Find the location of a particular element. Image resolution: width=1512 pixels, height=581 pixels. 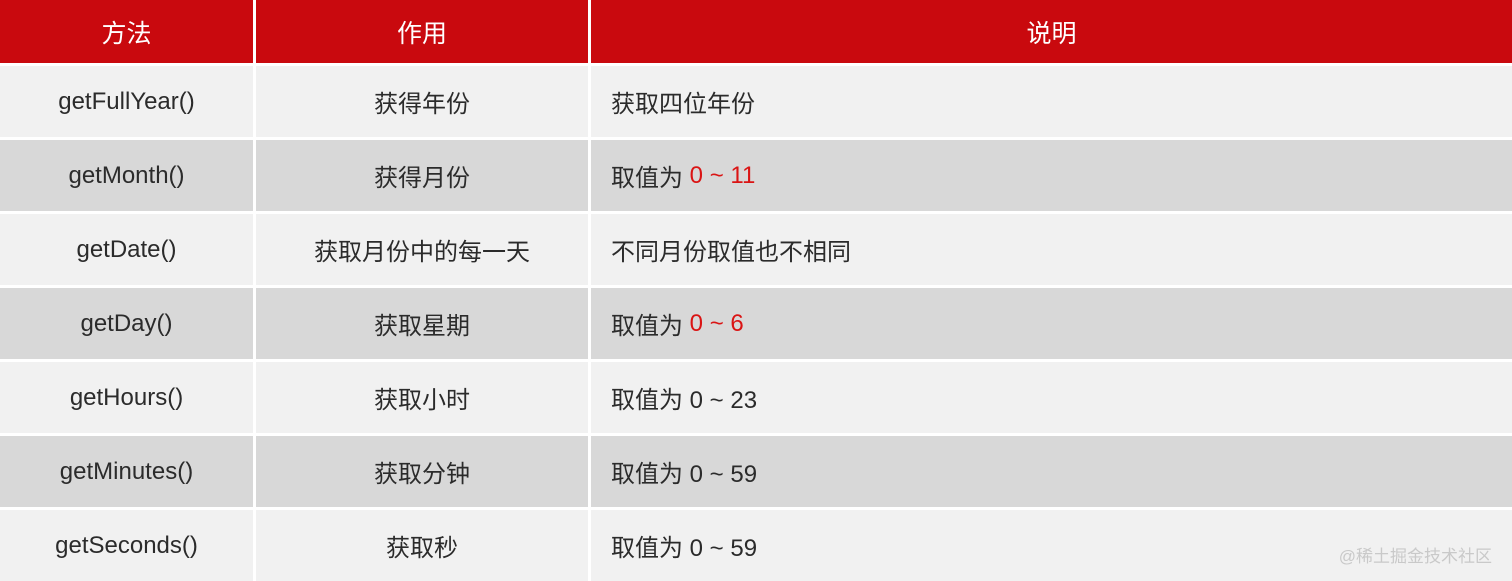

table-header-row: 方法 作用 说明 is located at coordinates (756, 31).